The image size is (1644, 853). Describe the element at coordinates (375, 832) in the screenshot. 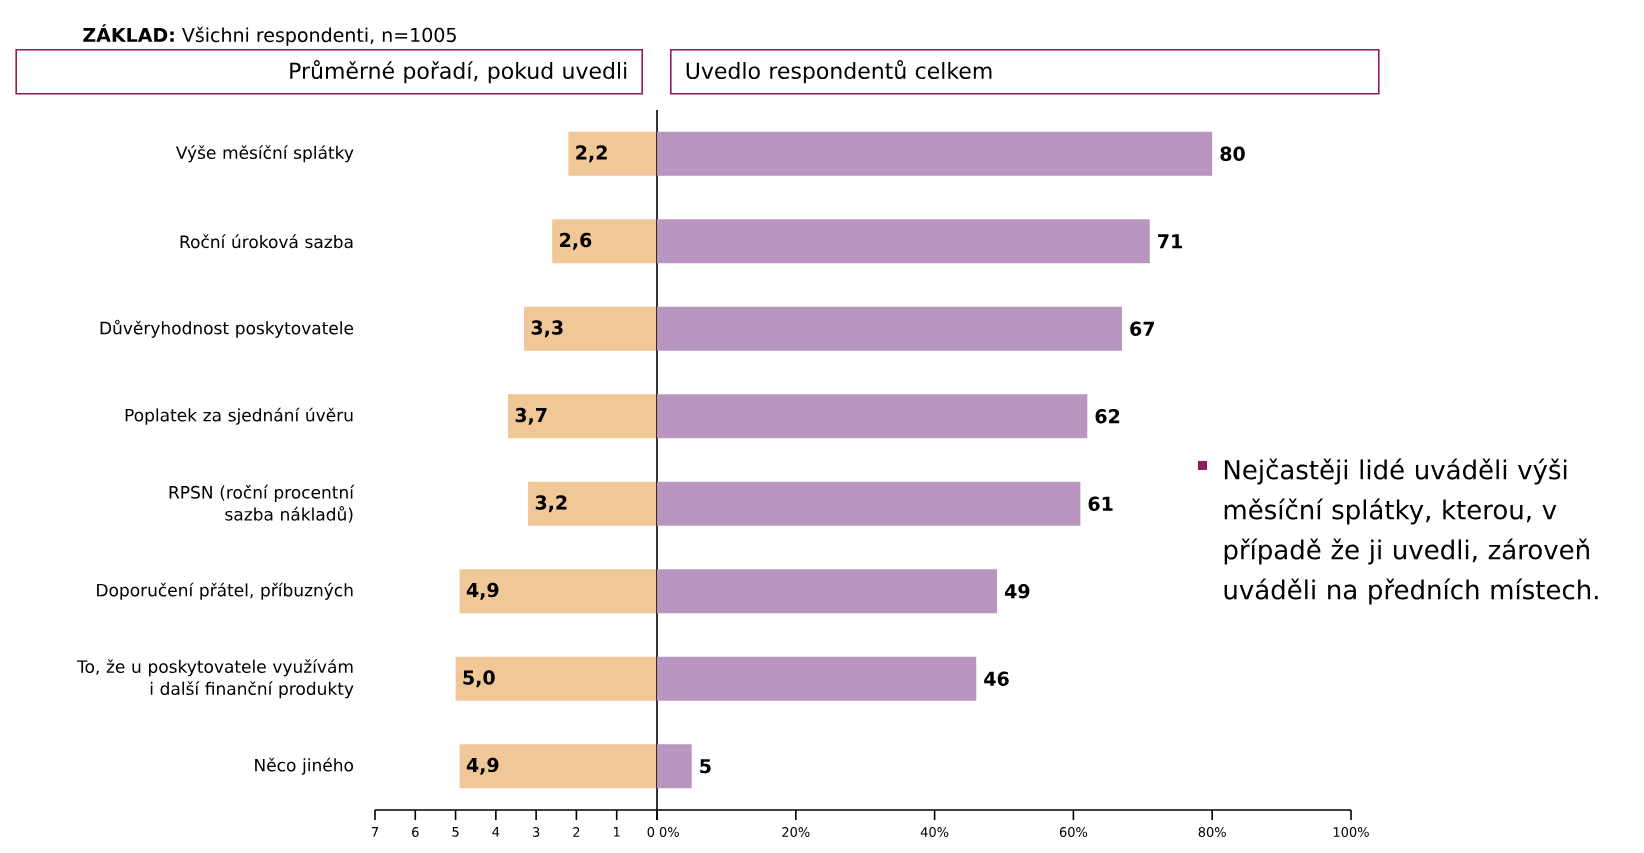

I see `x-tick-label: 7` at that location.